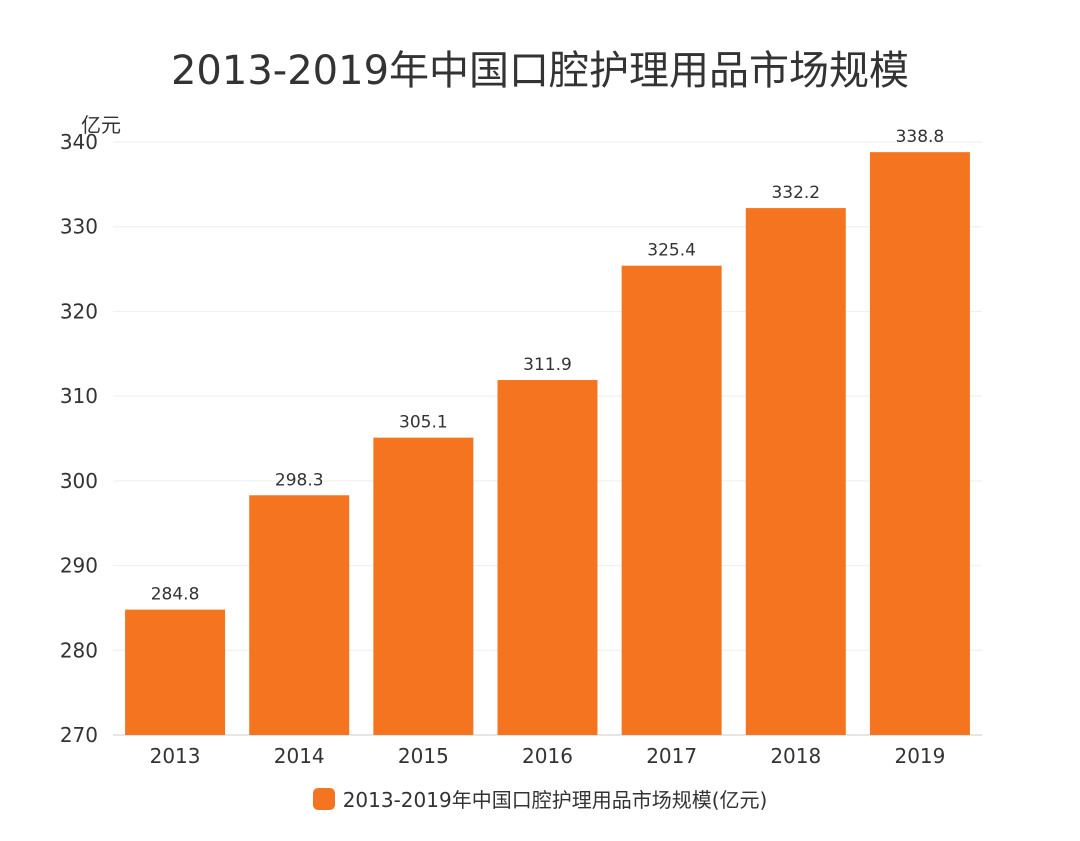  I want to click on y-tick-label: 290, so click(79, 566).